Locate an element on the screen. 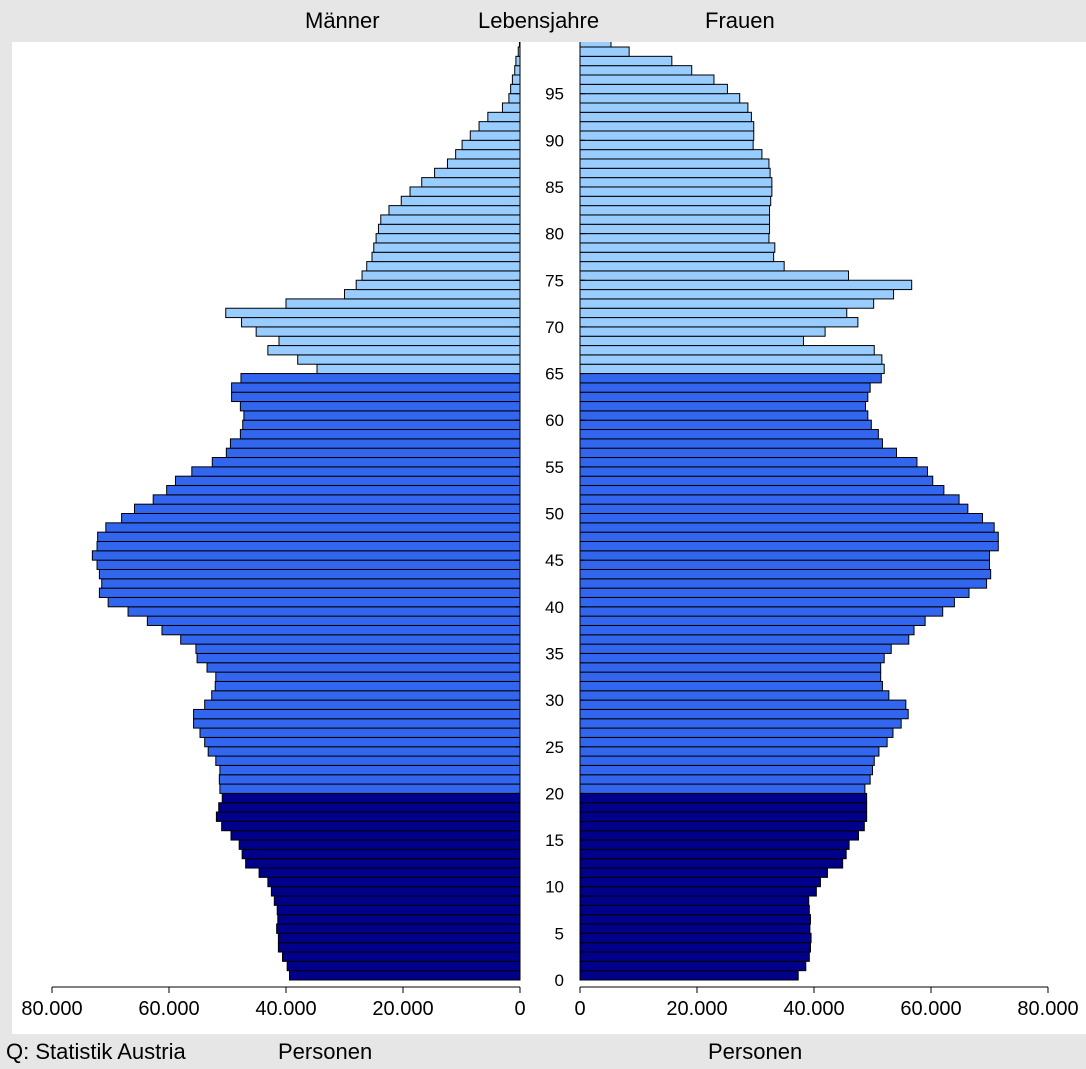  female-x-tick-label-4: 80.000 is located at coordinates (1047, 1009).